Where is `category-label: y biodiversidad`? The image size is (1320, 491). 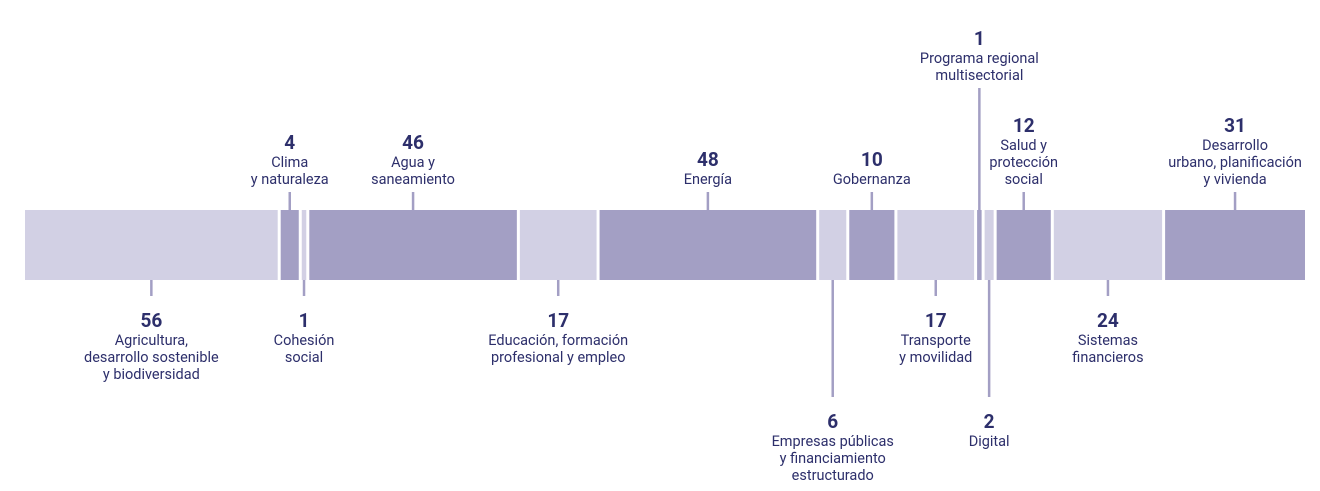
category-label: y biodiversidad is located at coordinates (151, 374).